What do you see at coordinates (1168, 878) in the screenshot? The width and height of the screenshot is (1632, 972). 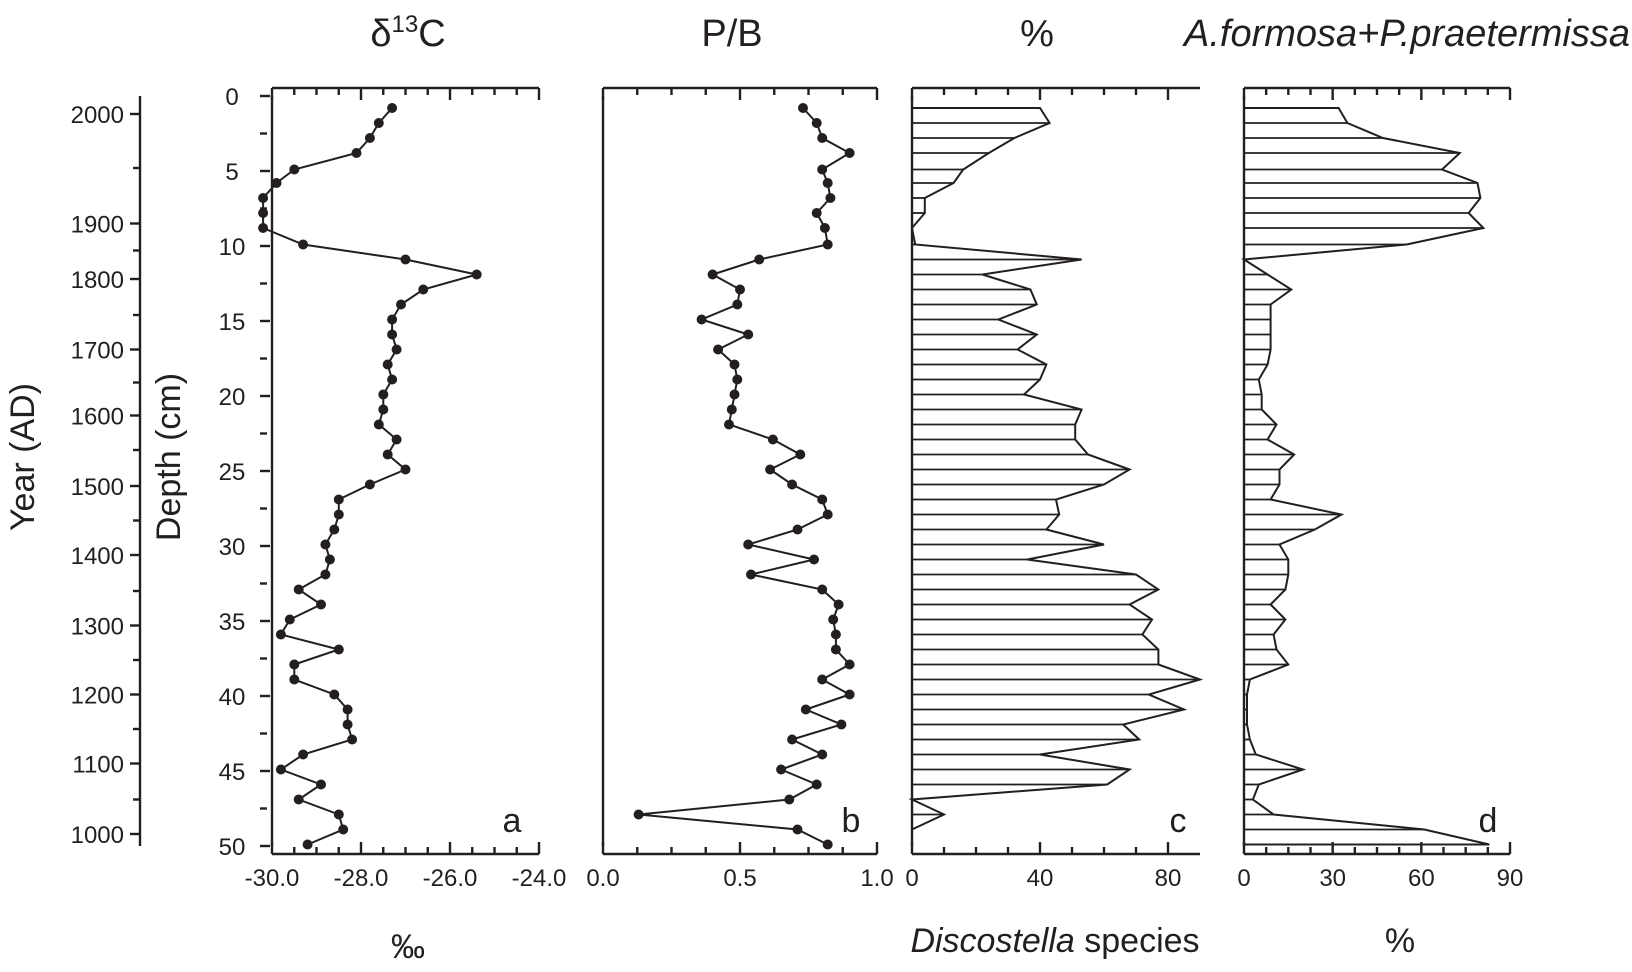 I see `panel-c-xtick-label: 80` at bounding box center [1168, 878].